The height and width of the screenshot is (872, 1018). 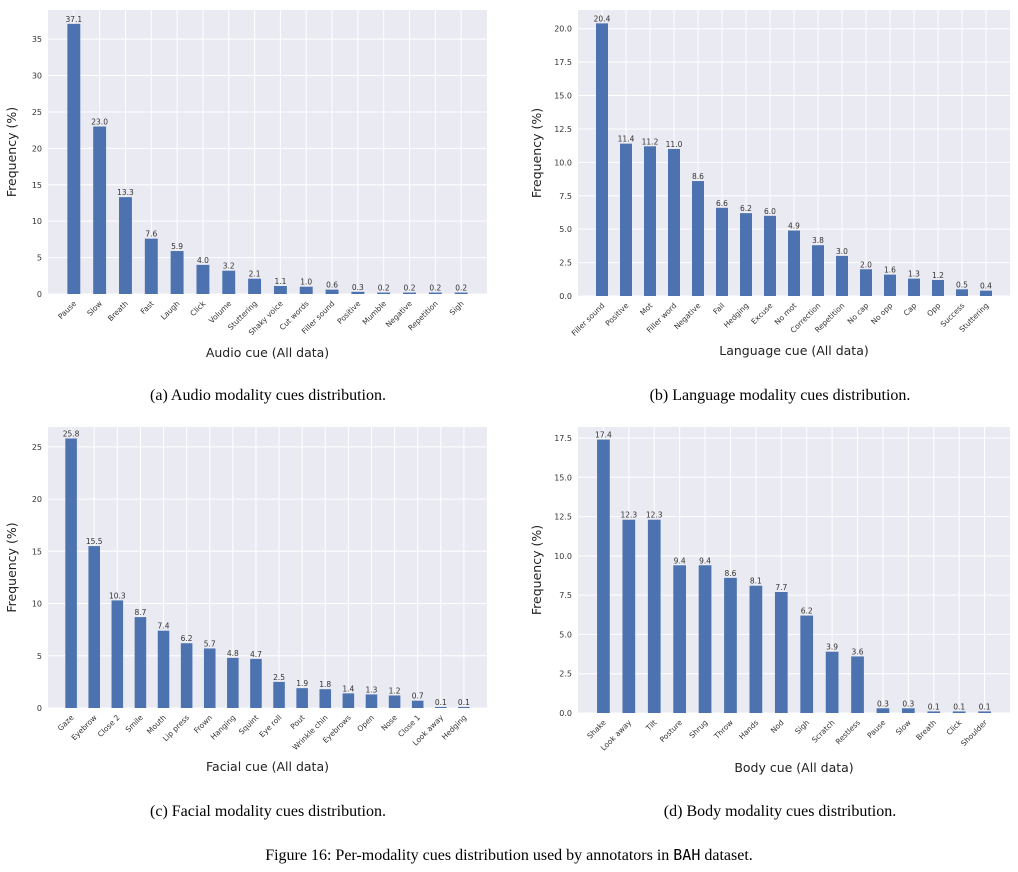 I want to click on data-label: 11.0, so click(x=674, y=144).